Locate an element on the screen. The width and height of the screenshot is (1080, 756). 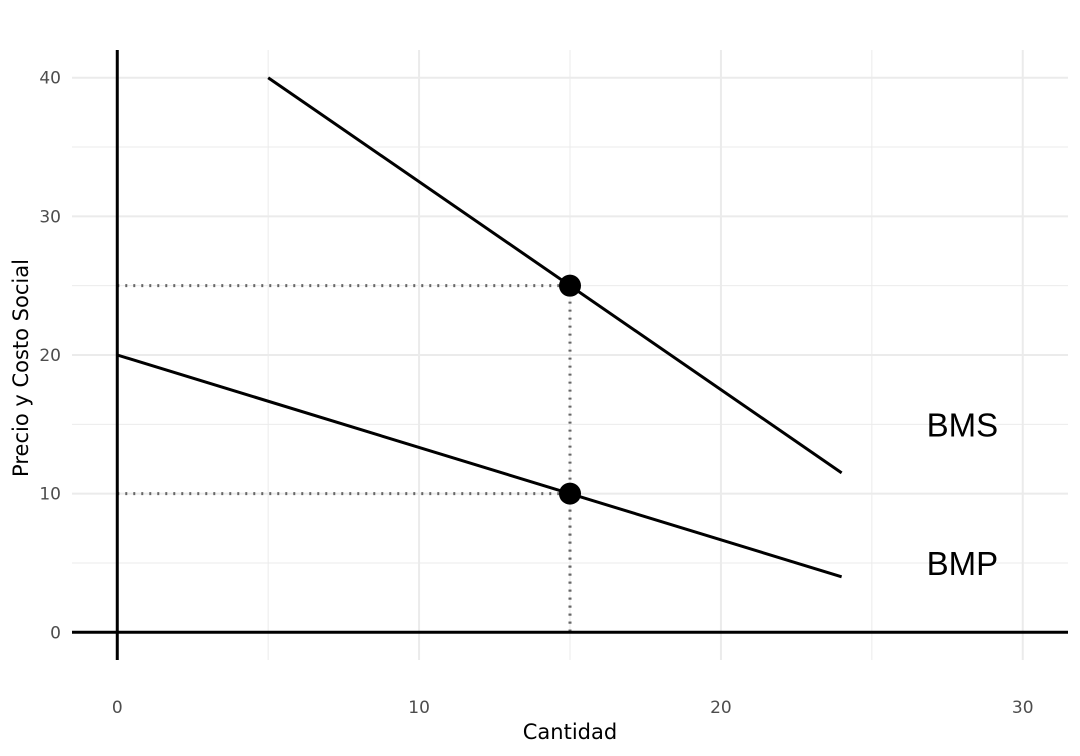
x-tick-label: 30 is located at coordinates (1023, 708).